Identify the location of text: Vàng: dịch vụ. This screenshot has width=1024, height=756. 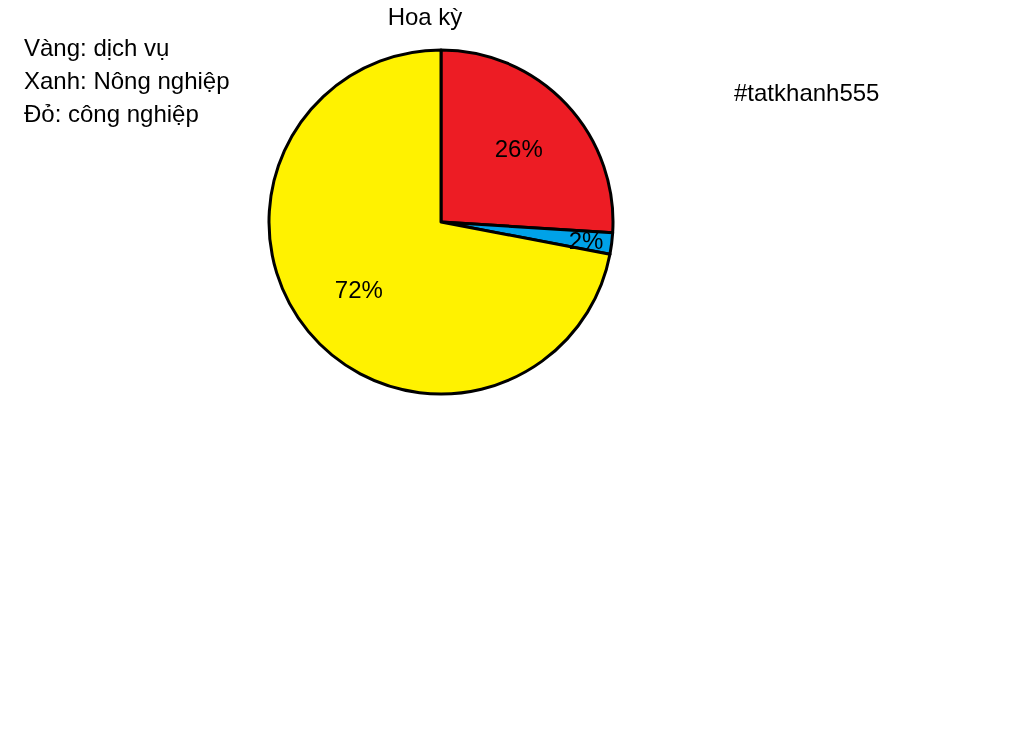
(97, 47).